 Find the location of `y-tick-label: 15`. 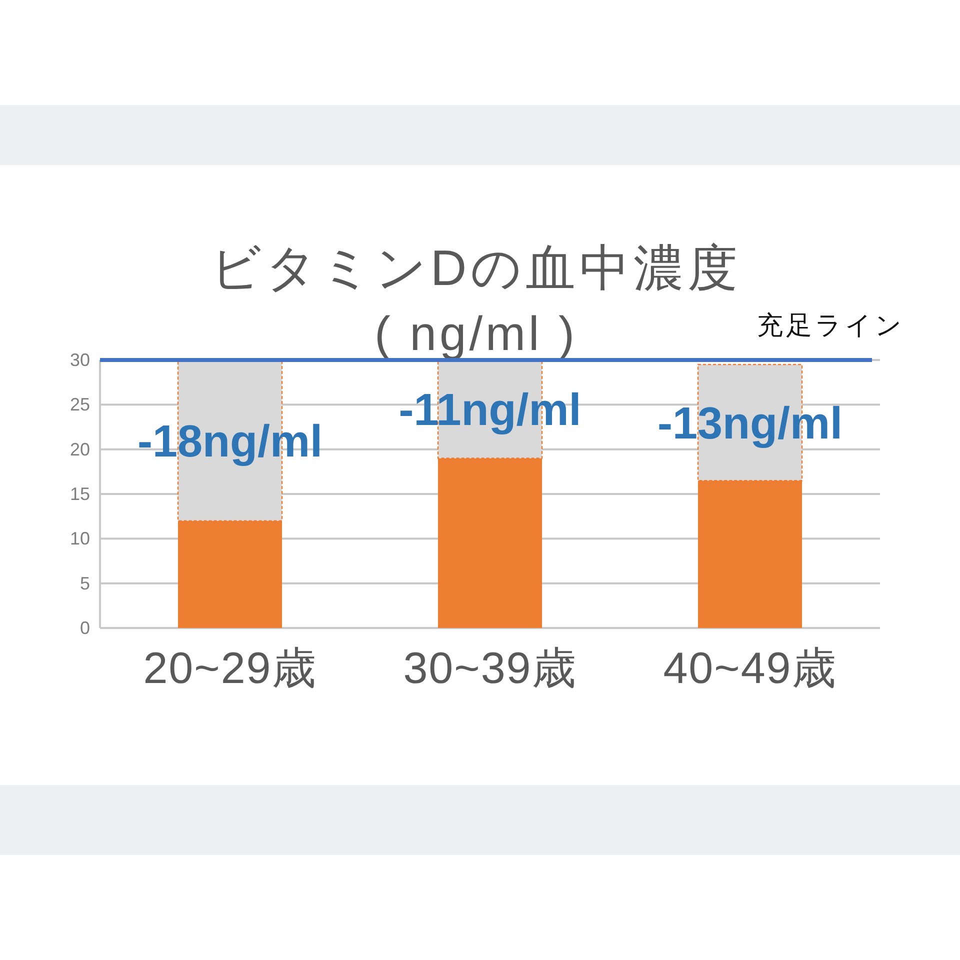

y-tick-label: 15 is located at coordinates (80, 494).